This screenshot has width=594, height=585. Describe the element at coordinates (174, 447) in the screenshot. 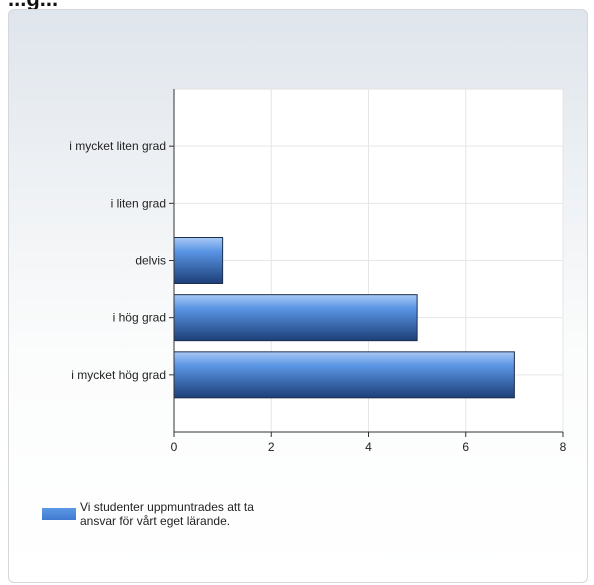

I see `x-tick-label: 0` at that location.